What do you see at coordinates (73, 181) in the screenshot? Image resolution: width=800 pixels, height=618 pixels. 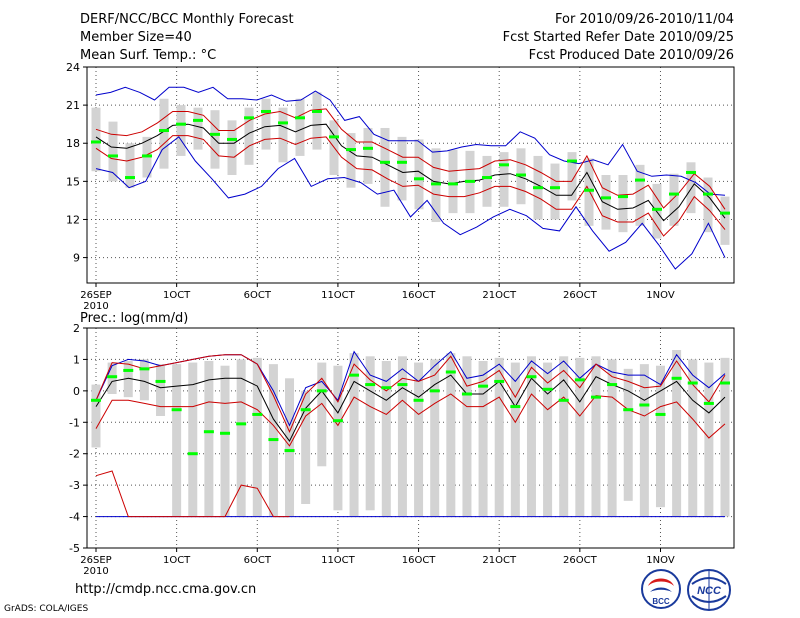 I see `y-tick-label: 15` at bounding box center [73, 181].